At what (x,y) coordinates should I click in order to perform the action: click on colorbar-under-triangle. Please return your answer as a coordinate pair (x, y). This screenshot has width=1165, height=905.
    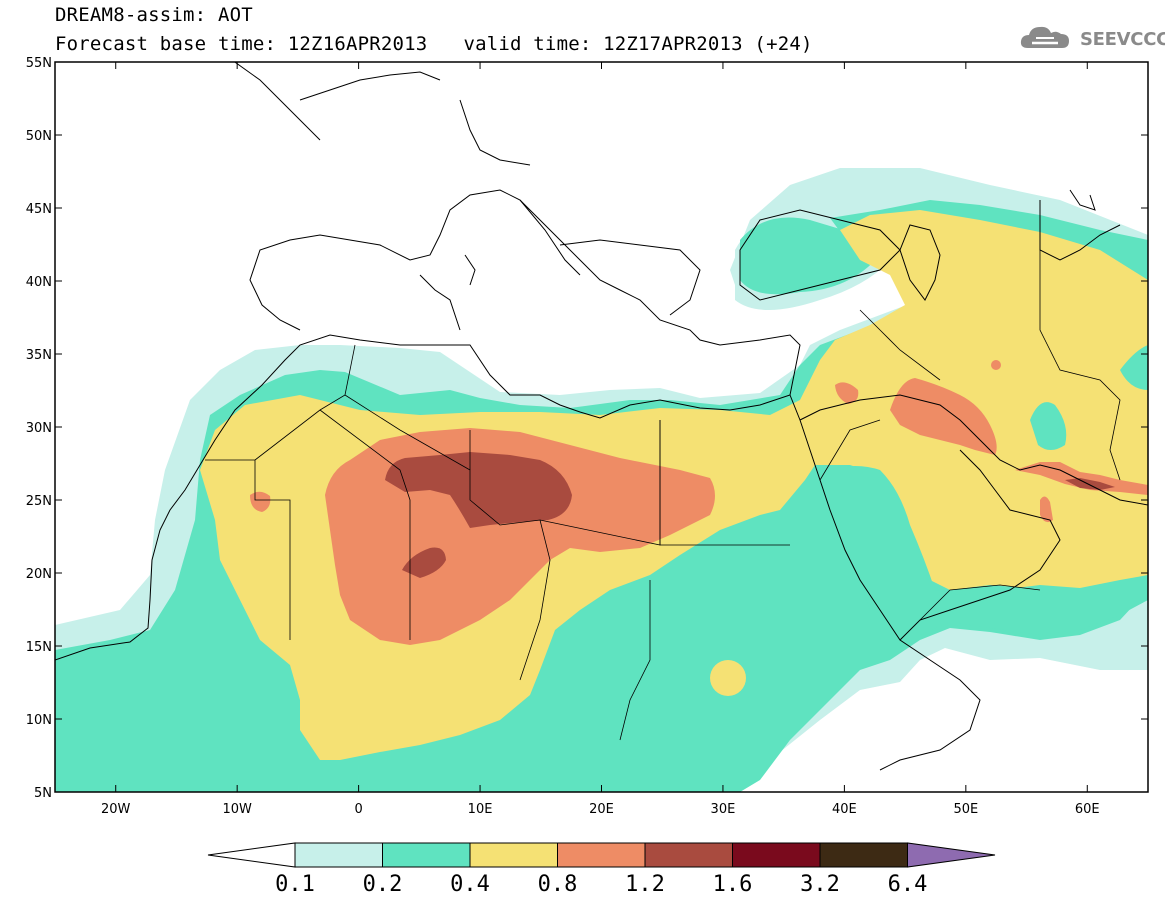
    Looking at the image, I should click on (251, 855).